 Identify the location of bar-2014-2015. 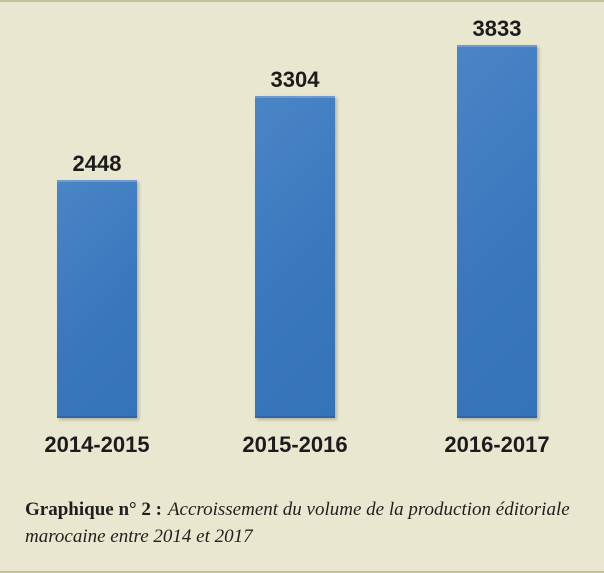
(97, 299).